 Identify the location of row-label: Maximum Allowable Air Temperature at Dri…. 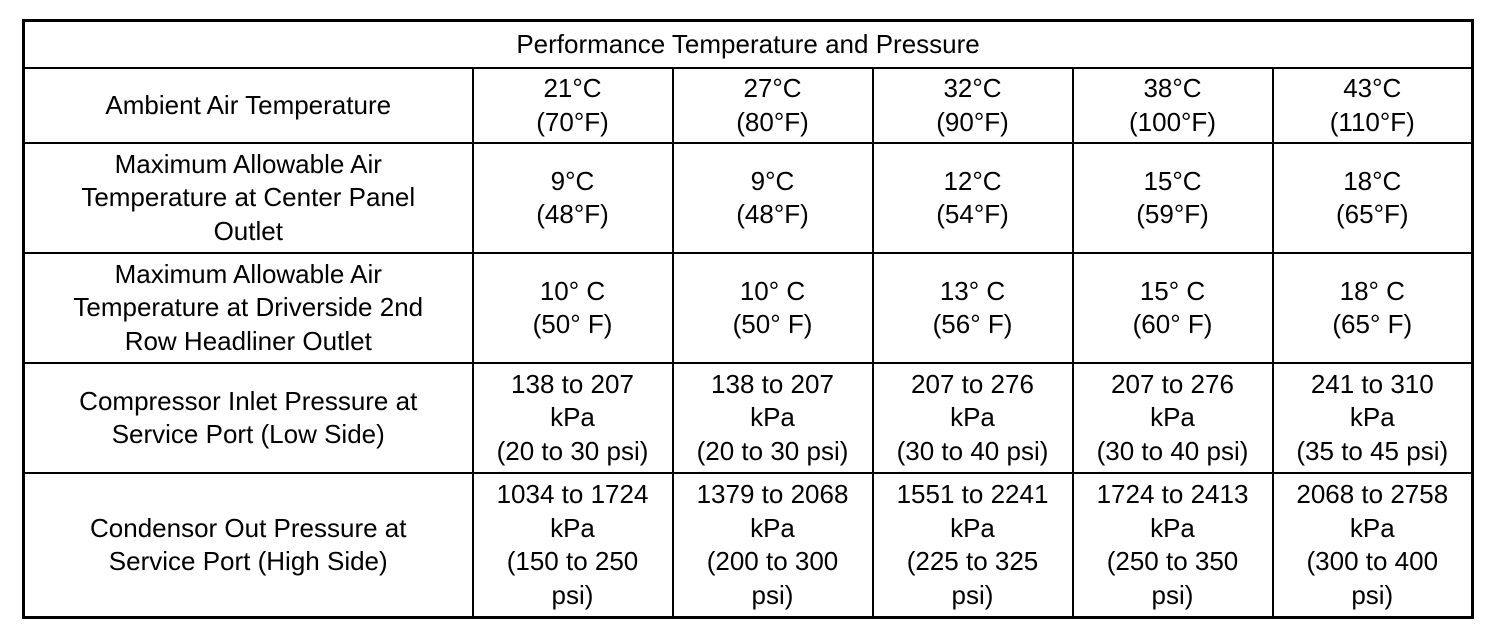
(248, 308).